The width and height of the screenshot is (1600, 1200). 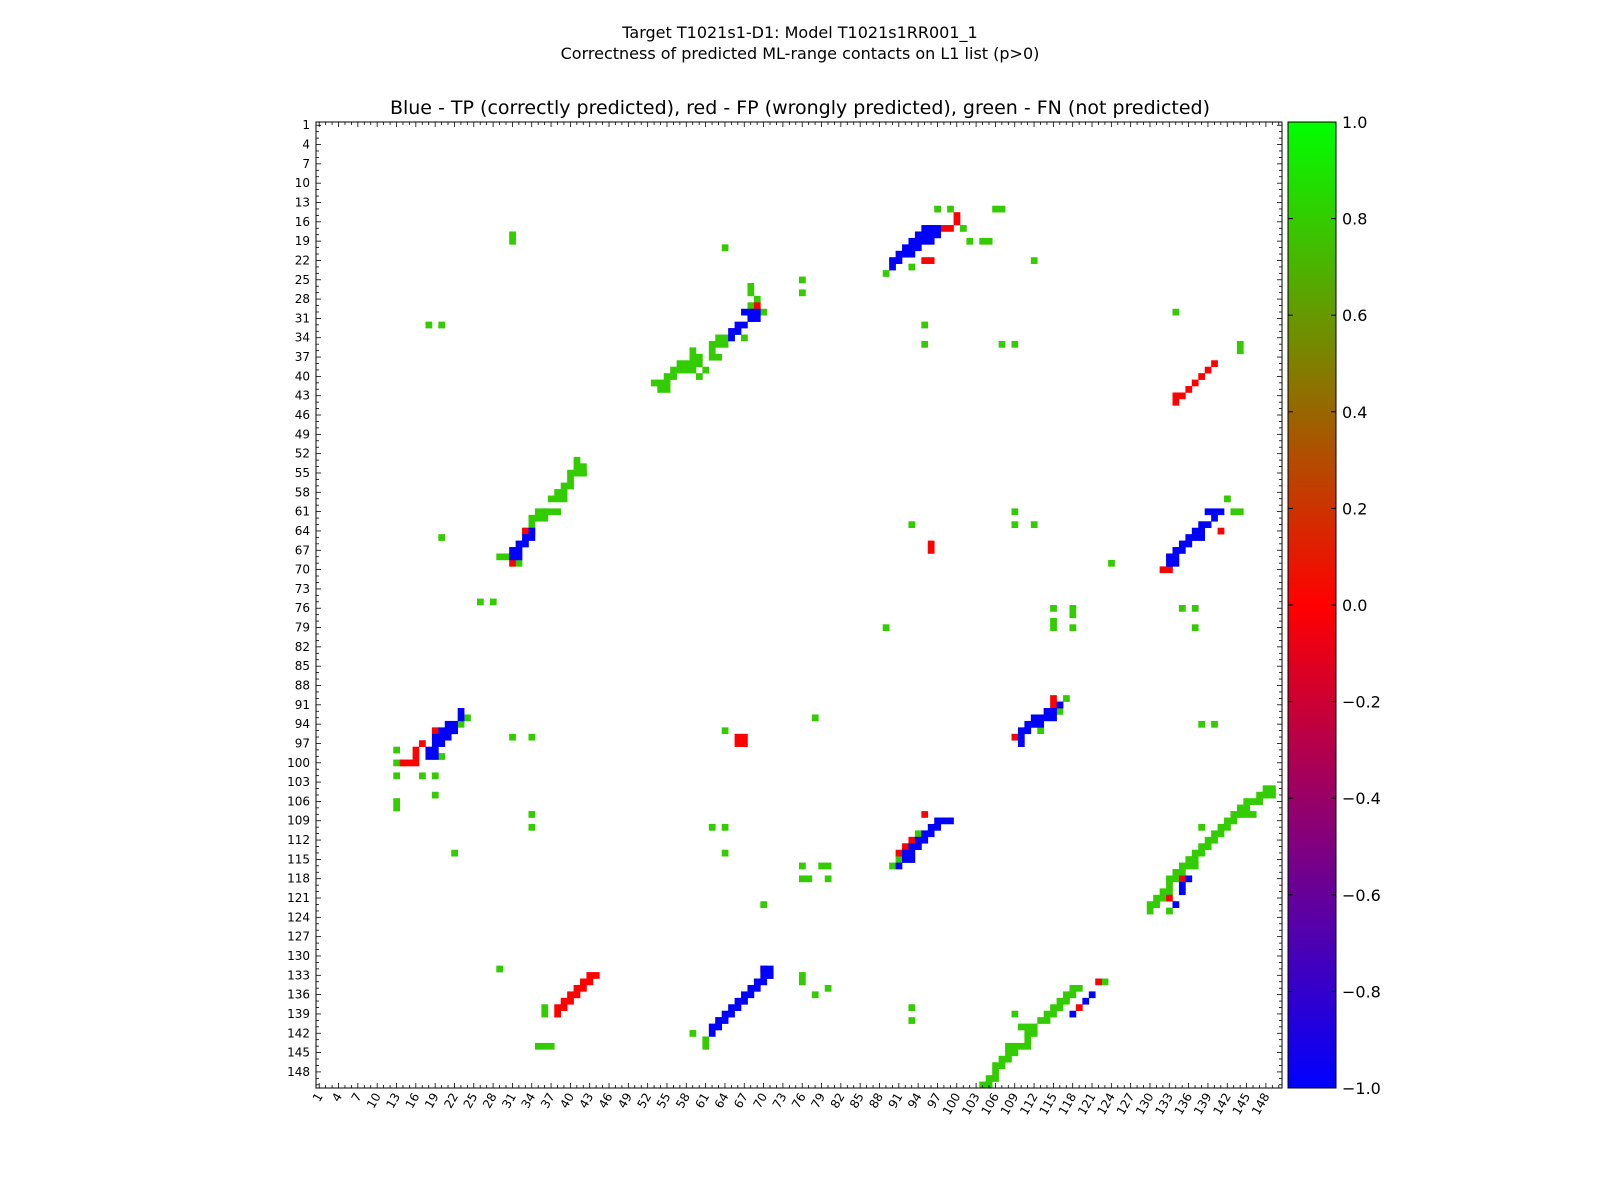 What do you see at coordinates (1354, 412) in the screenshot?
I see `colorbar-tick-label: 0.4` at bounding box center [1354, 412].